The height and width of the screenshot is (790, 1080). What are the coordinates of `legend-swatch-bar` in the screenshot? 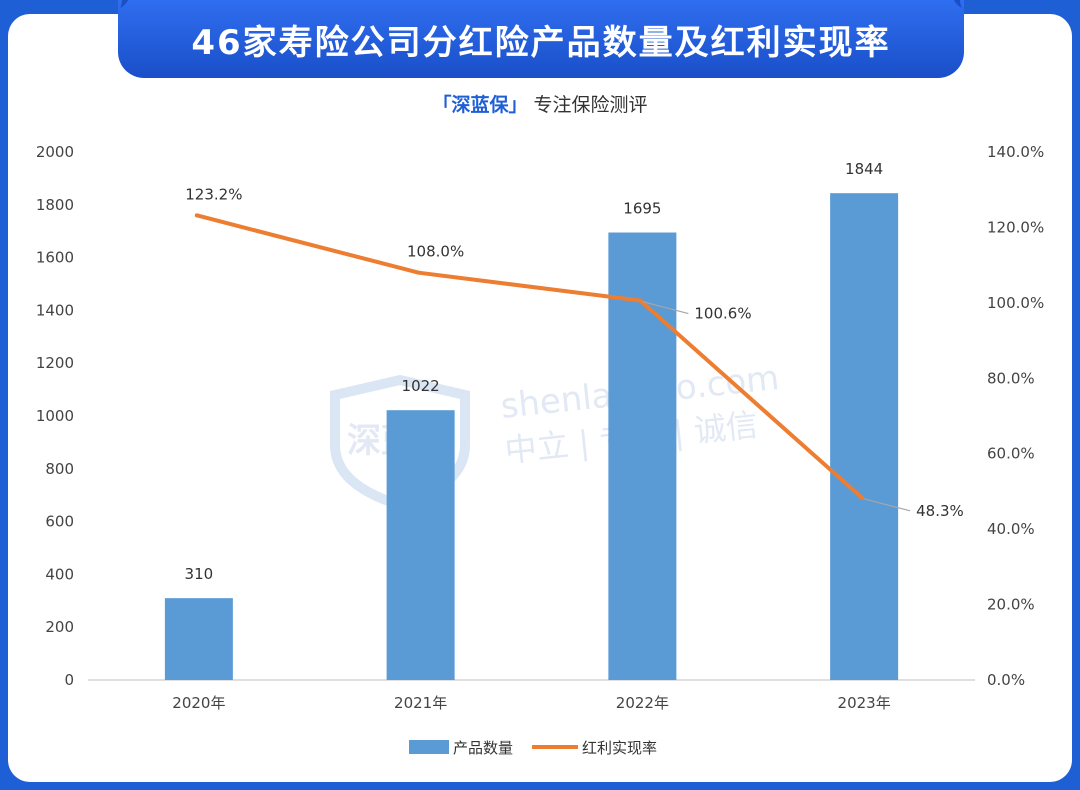 It's located at (429, 747).